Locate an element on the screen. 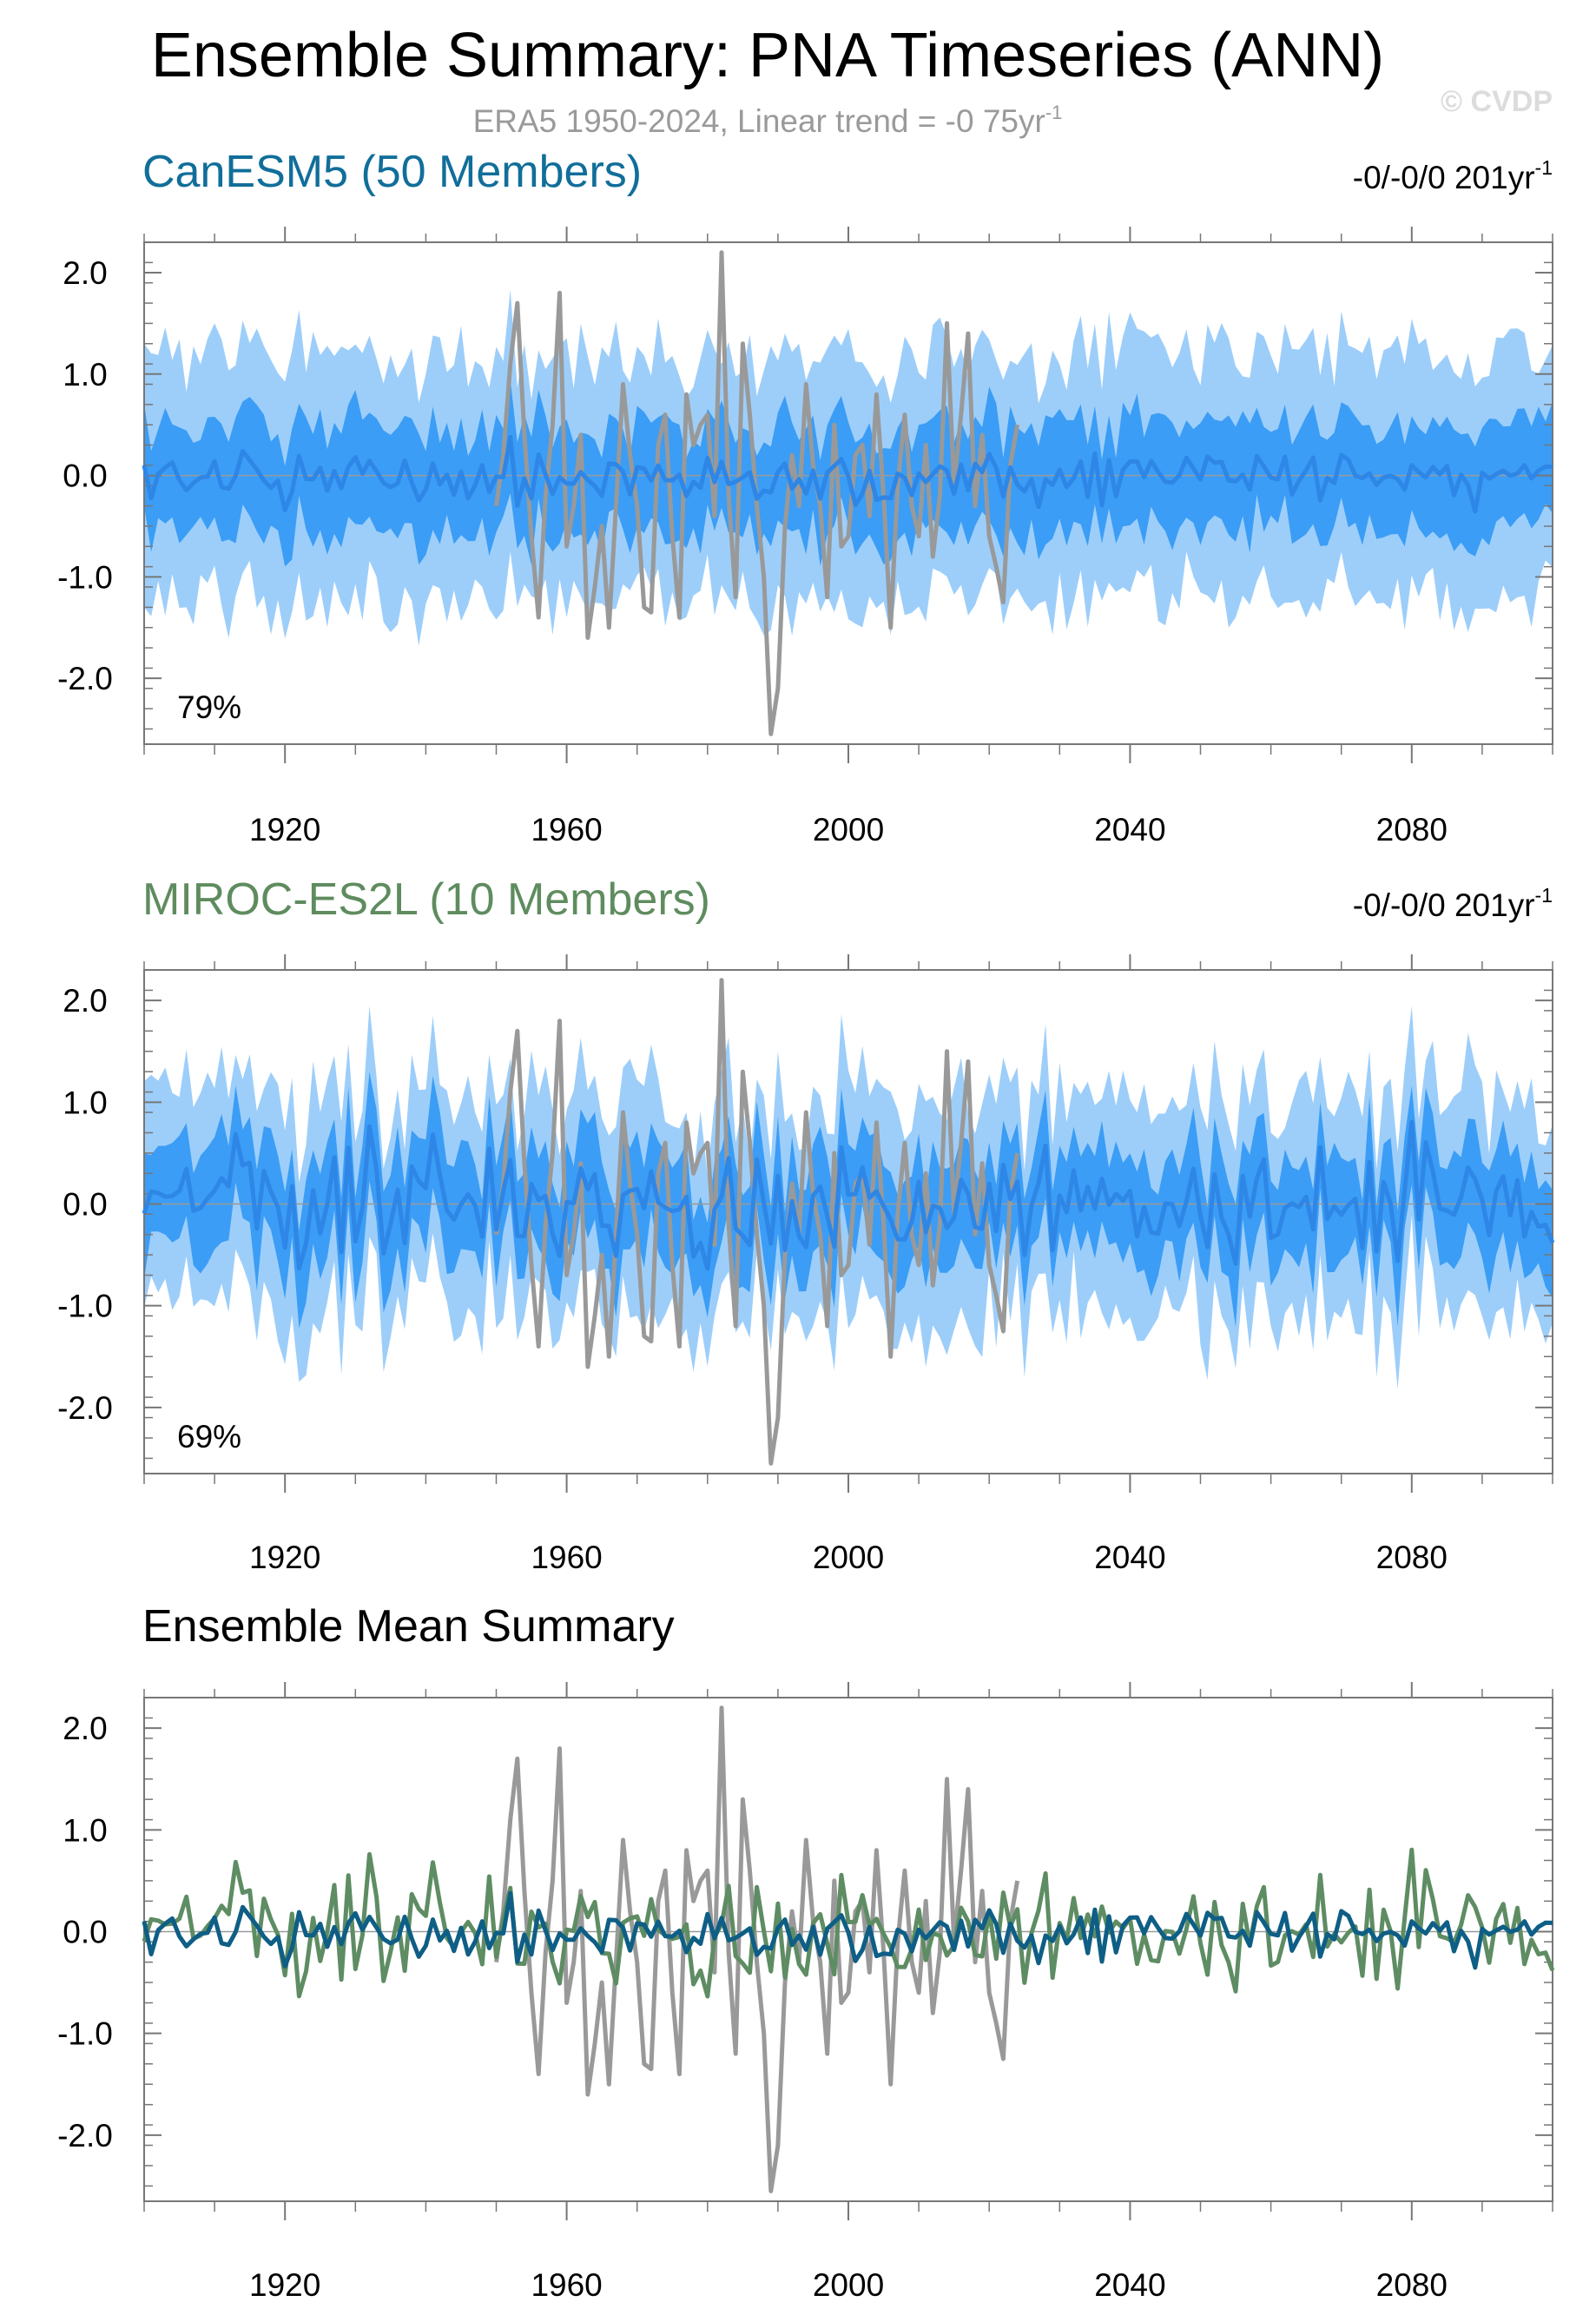  panel-title: Ensemble Mean Summary is located at coordinates (409, 1626).